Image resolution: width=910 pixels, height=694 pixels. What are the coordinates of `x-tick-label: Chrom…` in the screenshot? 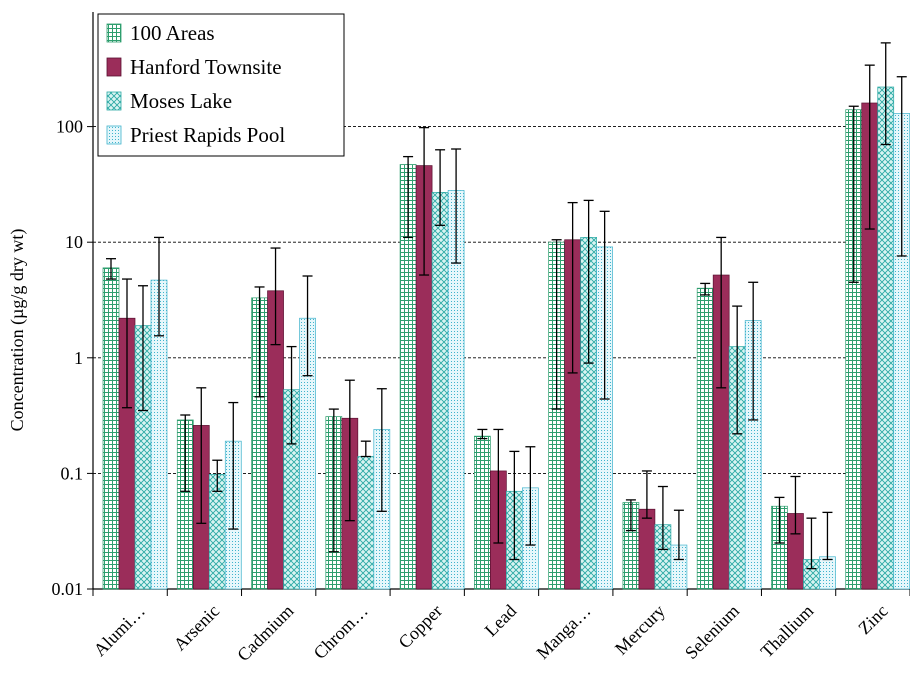 It's located at (341, 632).